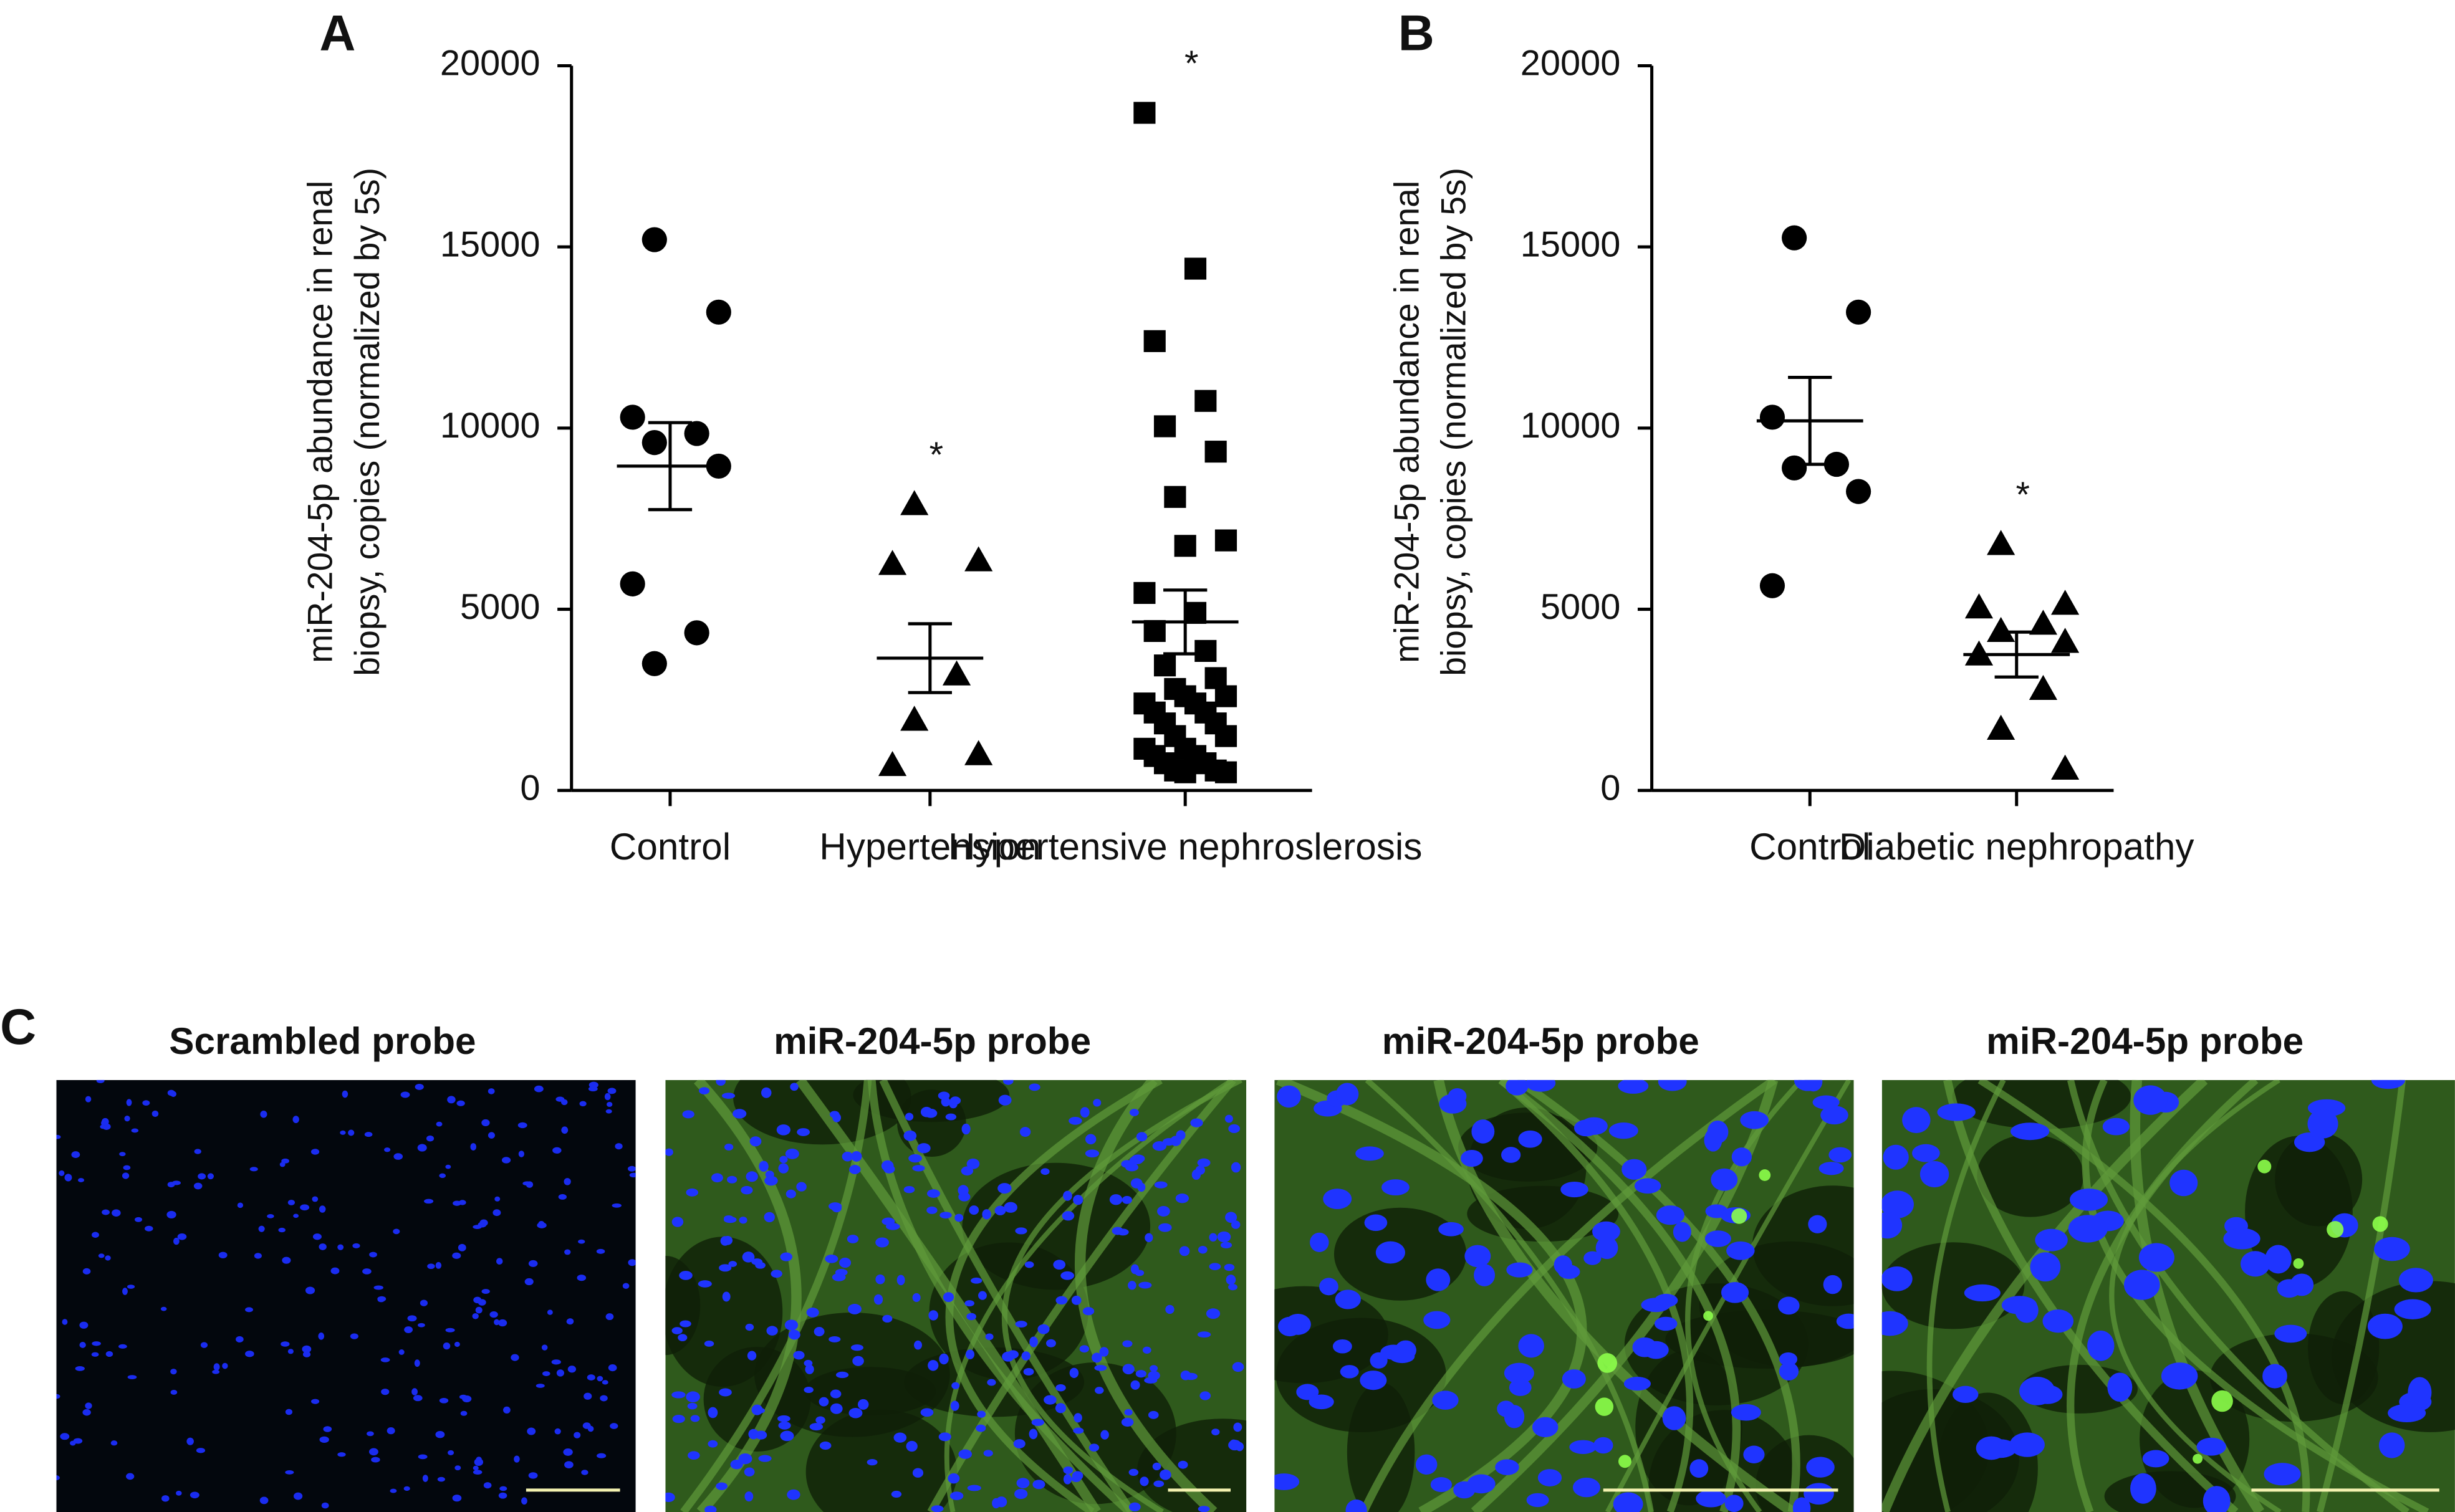 The height and width of the screenshot is (1512, 2455). I want to click on micrograph-content, so click(346, 1295).